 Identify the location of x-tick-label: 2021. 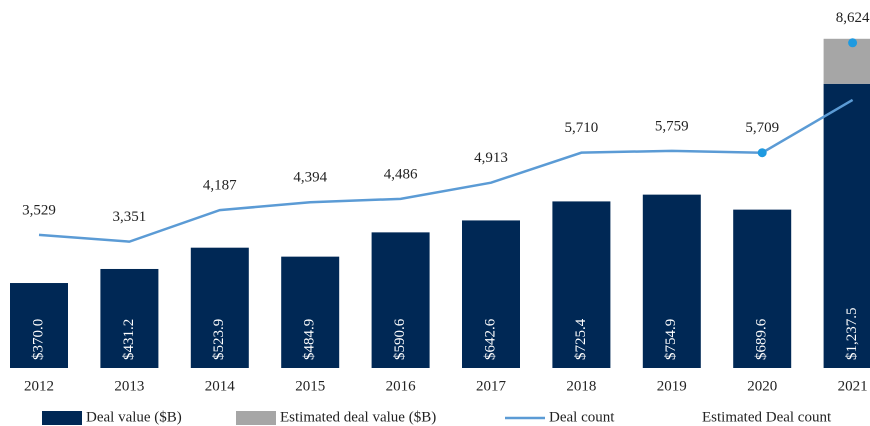
(853, 386).